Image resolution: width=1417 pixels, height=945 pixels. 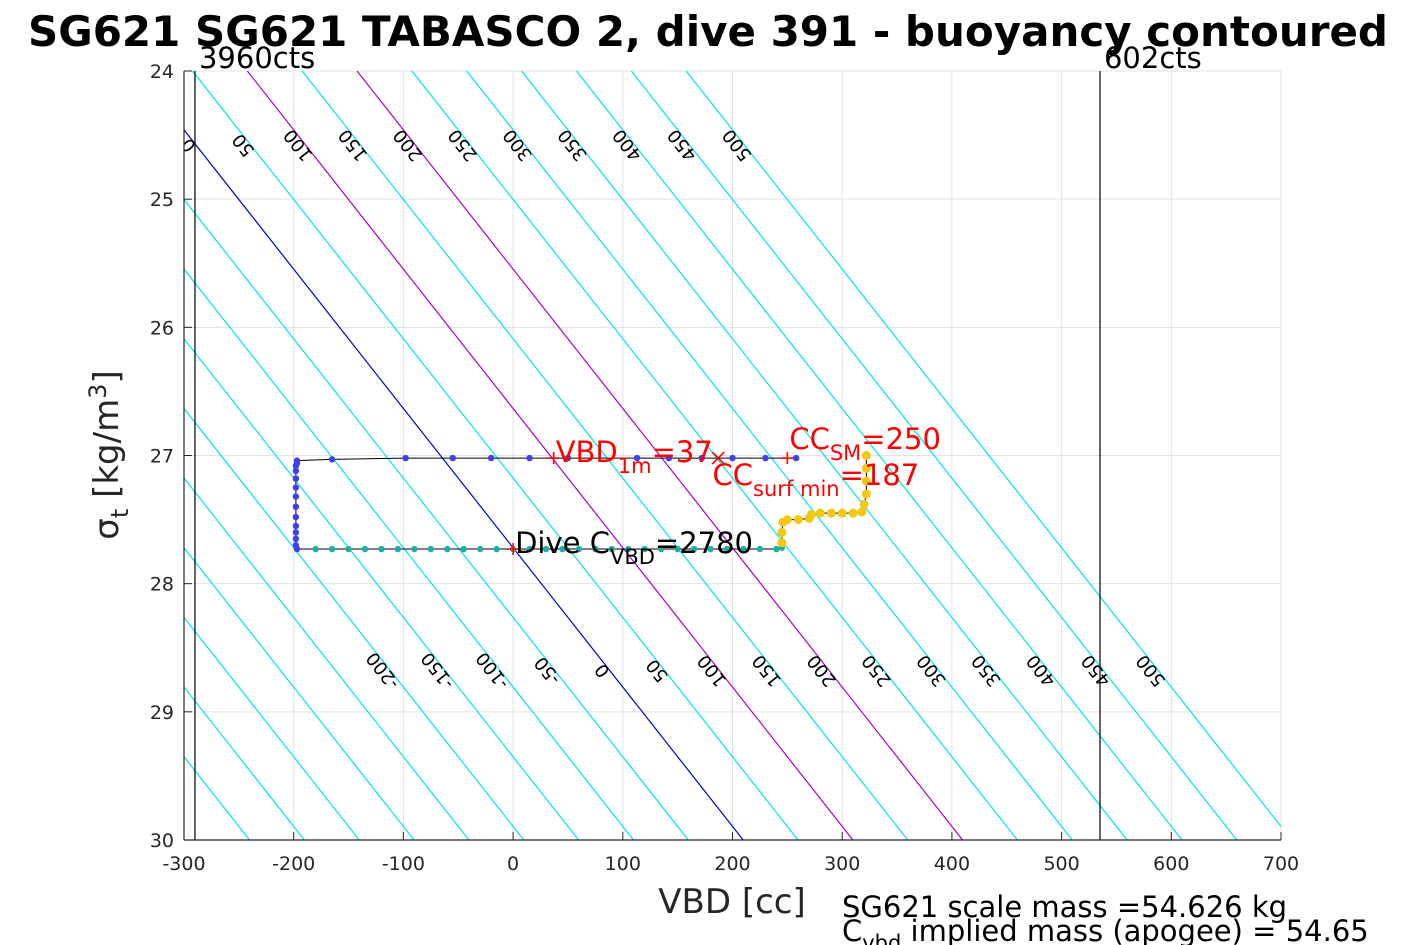 What do you see at coordinates (1064, 907) in the screenshot?
I see `footer-scale-mass: SG621 scale mass =54.626 kg` at bounding box center [1064, 907].